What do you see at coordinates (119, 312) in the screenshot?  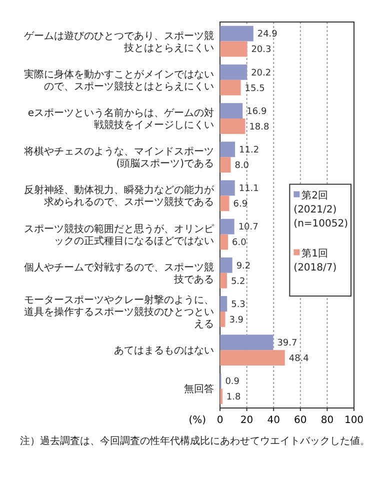 I see `y-tick-label: モータースポーツやクレー射撃のように、道具を操作するスポーツ競技のひとつといえる` at bounding box center [119, 312].